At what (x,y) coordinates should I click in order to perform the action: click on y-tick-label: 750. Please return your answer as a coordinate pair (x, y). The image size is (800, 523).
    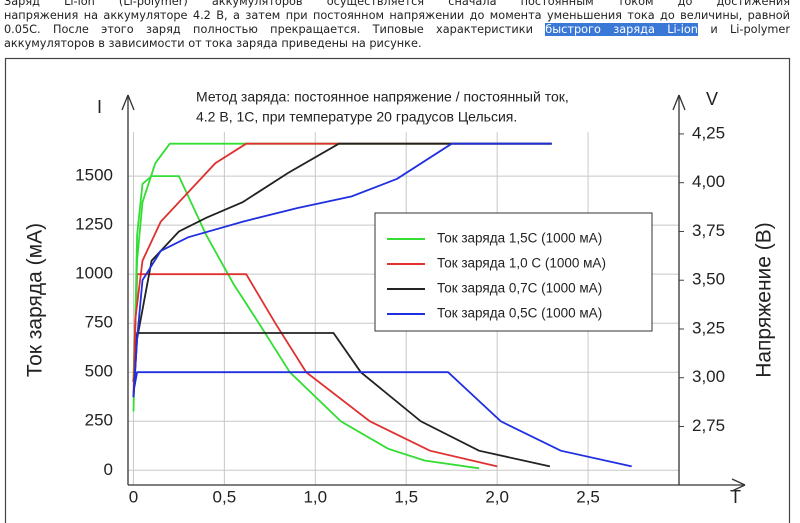
    Looking at the image, I should click on (99, 322).